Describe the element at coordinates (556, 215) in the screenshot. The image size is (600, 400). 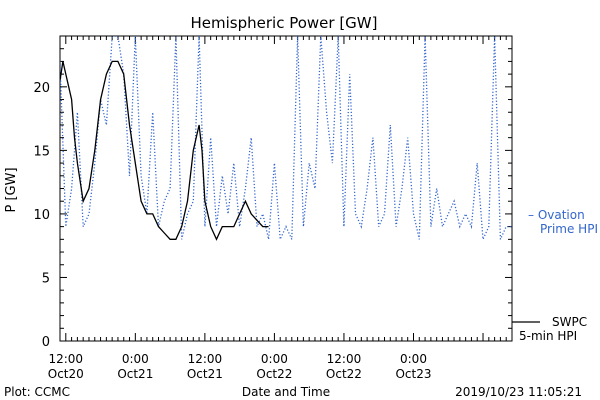
I see `legend-ovation-line1: – Ovation` at that location.